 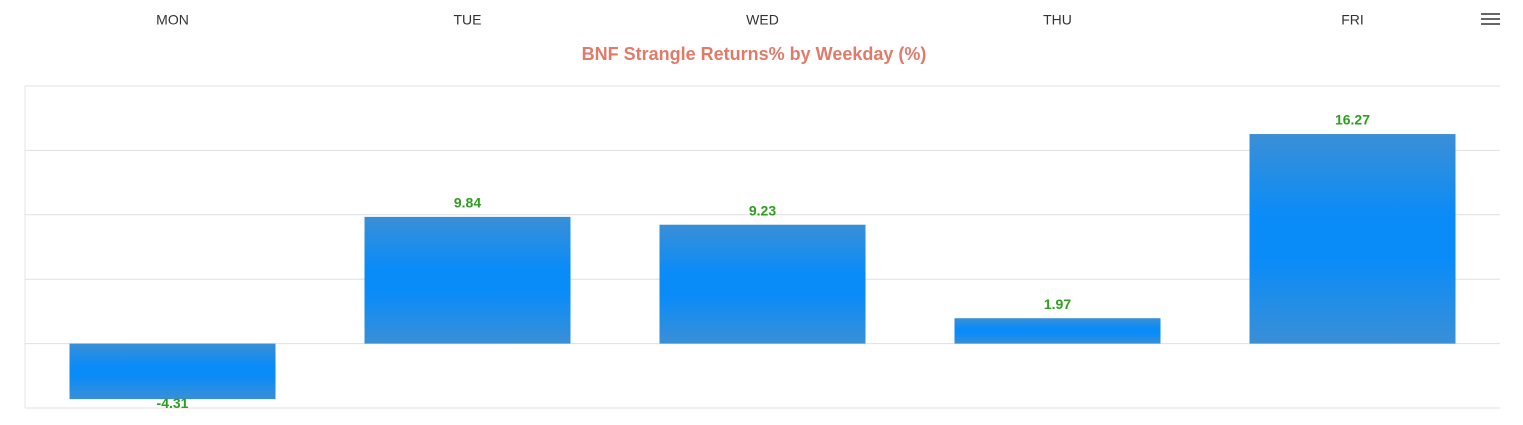 I want to click on menu-button, so click(x=1490, y=19).